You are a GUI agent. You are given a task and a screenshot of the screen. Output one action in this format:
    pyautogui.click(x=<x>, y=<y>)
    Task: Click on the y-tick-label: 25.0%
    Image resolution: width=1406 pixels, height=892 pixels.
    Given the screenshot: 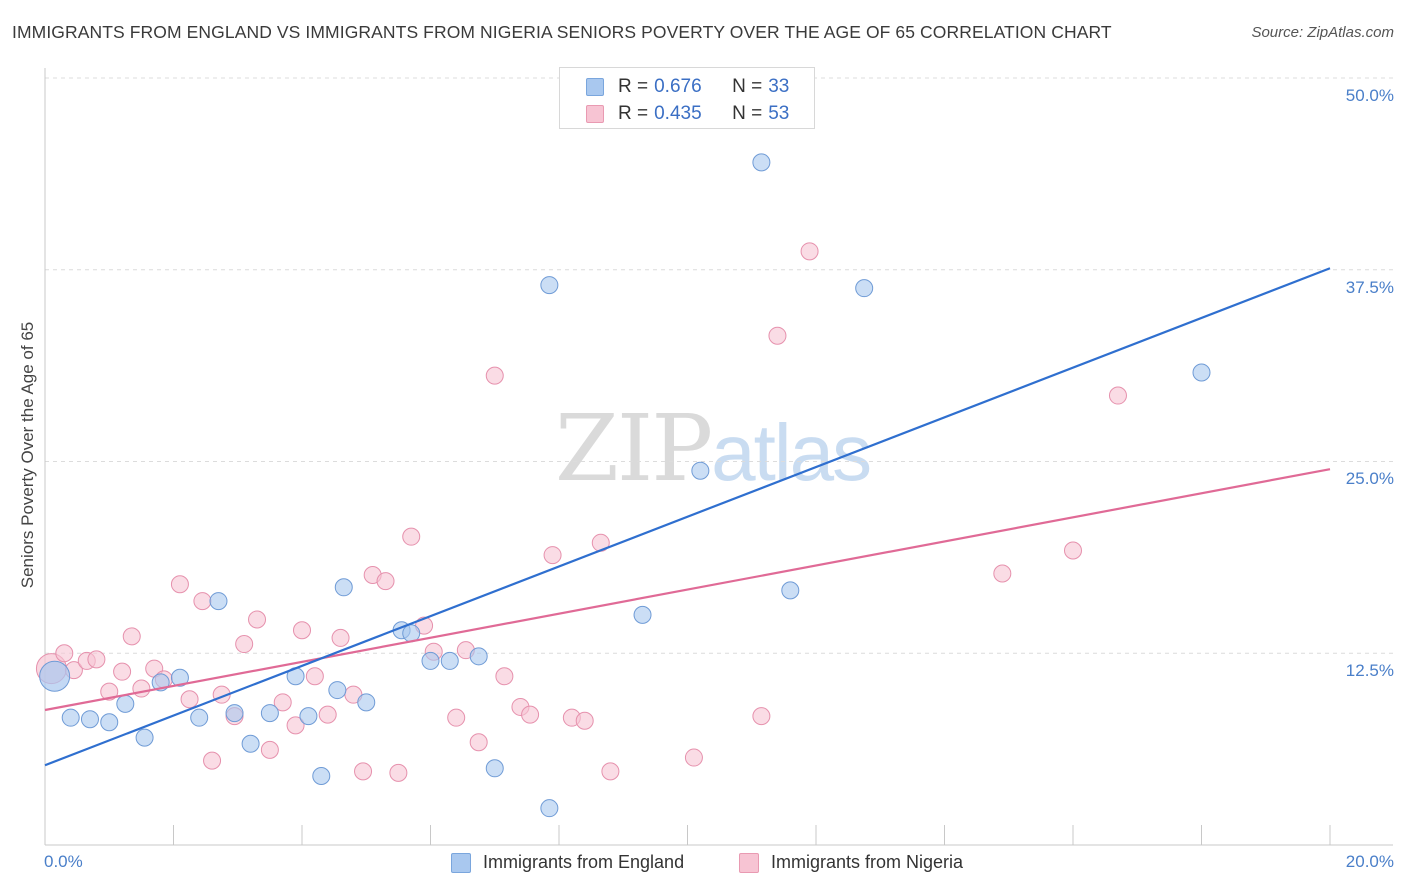 What is the action you would take?
    pyautogui.click(x=1369, y=478)
    